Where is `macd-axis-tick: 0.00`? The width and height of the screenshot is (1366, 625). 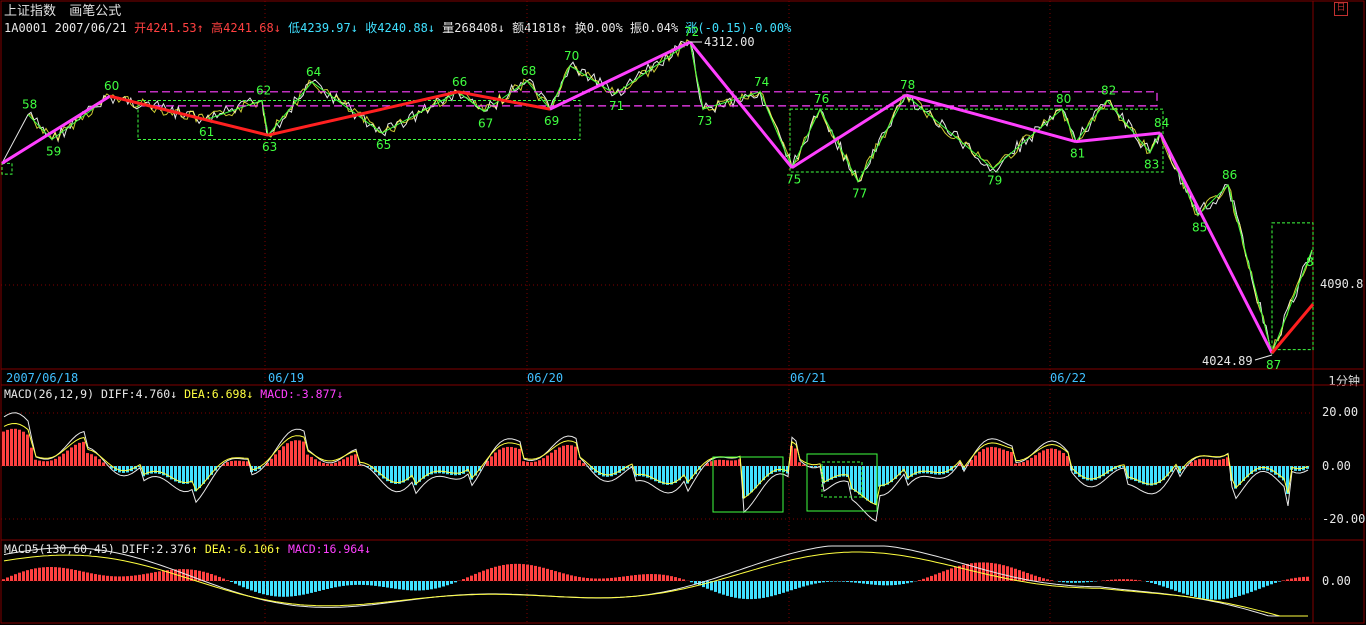 macd-axis-tick: 0.00 is located at coordinates (1336, 466).